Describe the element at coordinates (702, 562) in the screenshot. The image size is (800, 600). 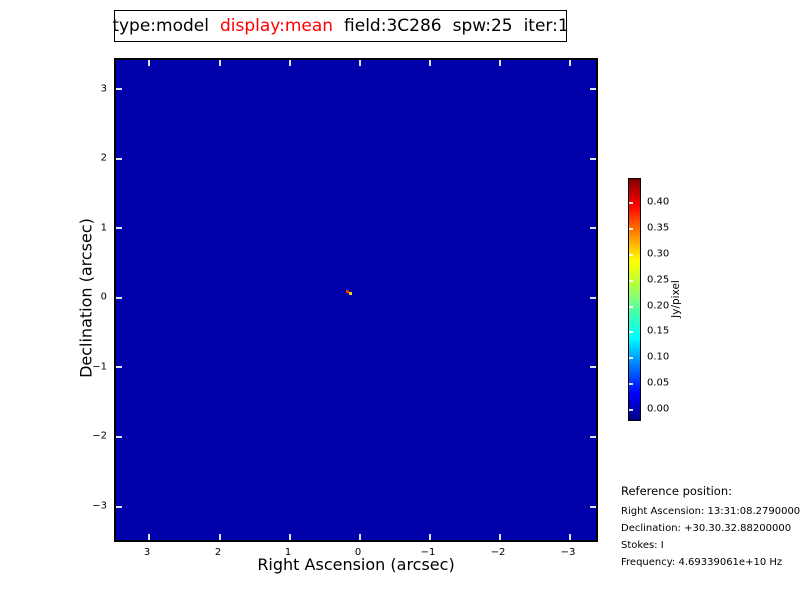
I see `reference-frequency: Frequency: 4.69339061e+10 Hz` at that location.